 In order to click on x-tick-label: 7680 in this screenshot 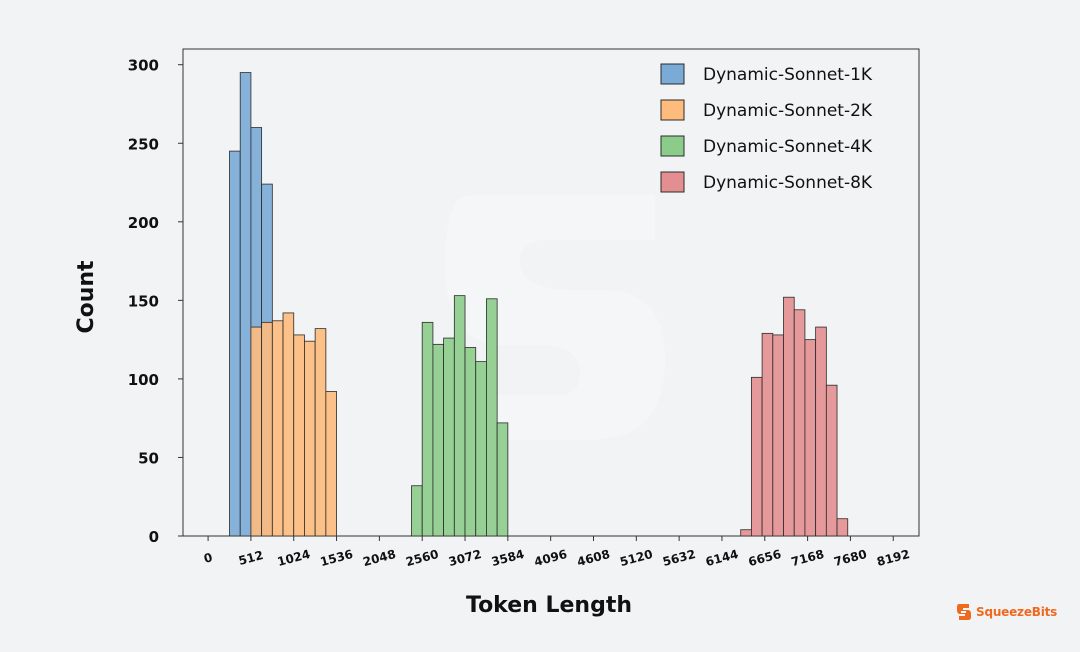, I will do `click(850, 558)`.